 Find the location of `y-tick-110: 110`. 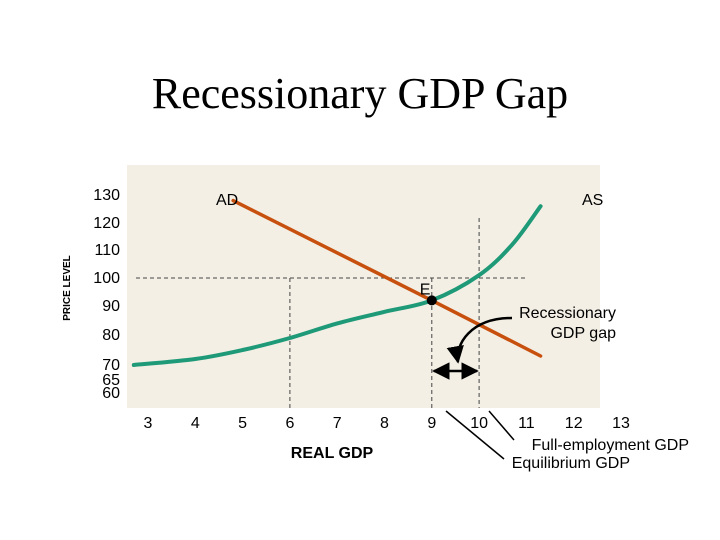

y-tick-110: 110 is located at coordinates (107, 250).